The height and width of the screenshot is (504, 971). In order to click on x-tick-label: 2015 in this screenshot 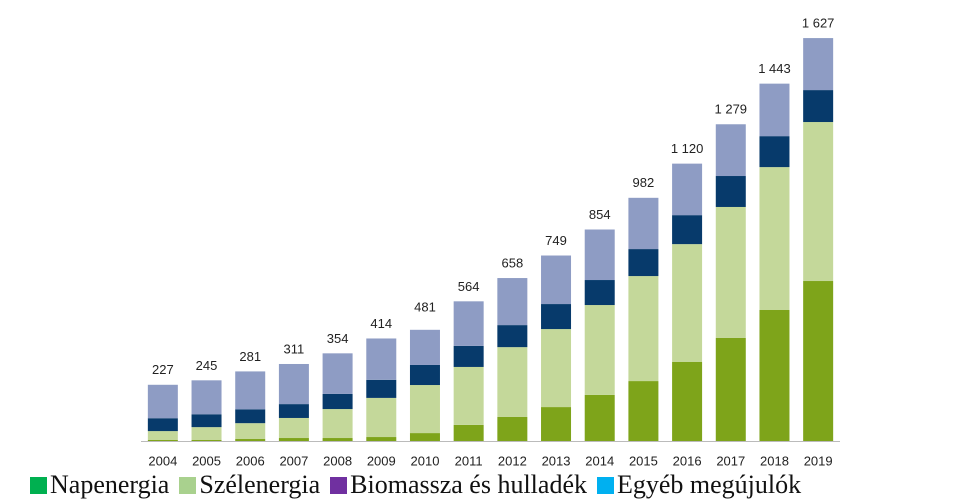, I will do `click(643, 460)`.